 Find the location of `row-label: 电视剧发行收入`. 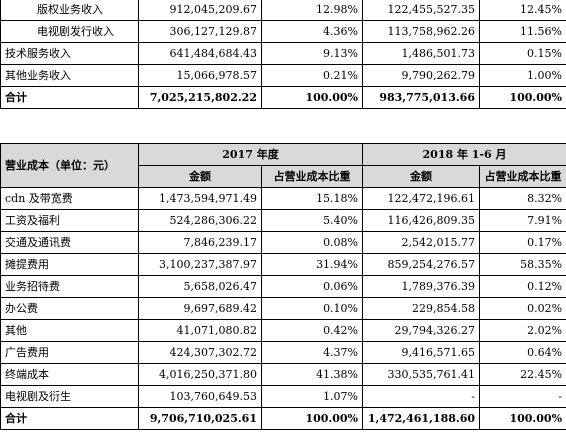

row-label: 电视剧发行收入 is located at coordinates (69, 31).